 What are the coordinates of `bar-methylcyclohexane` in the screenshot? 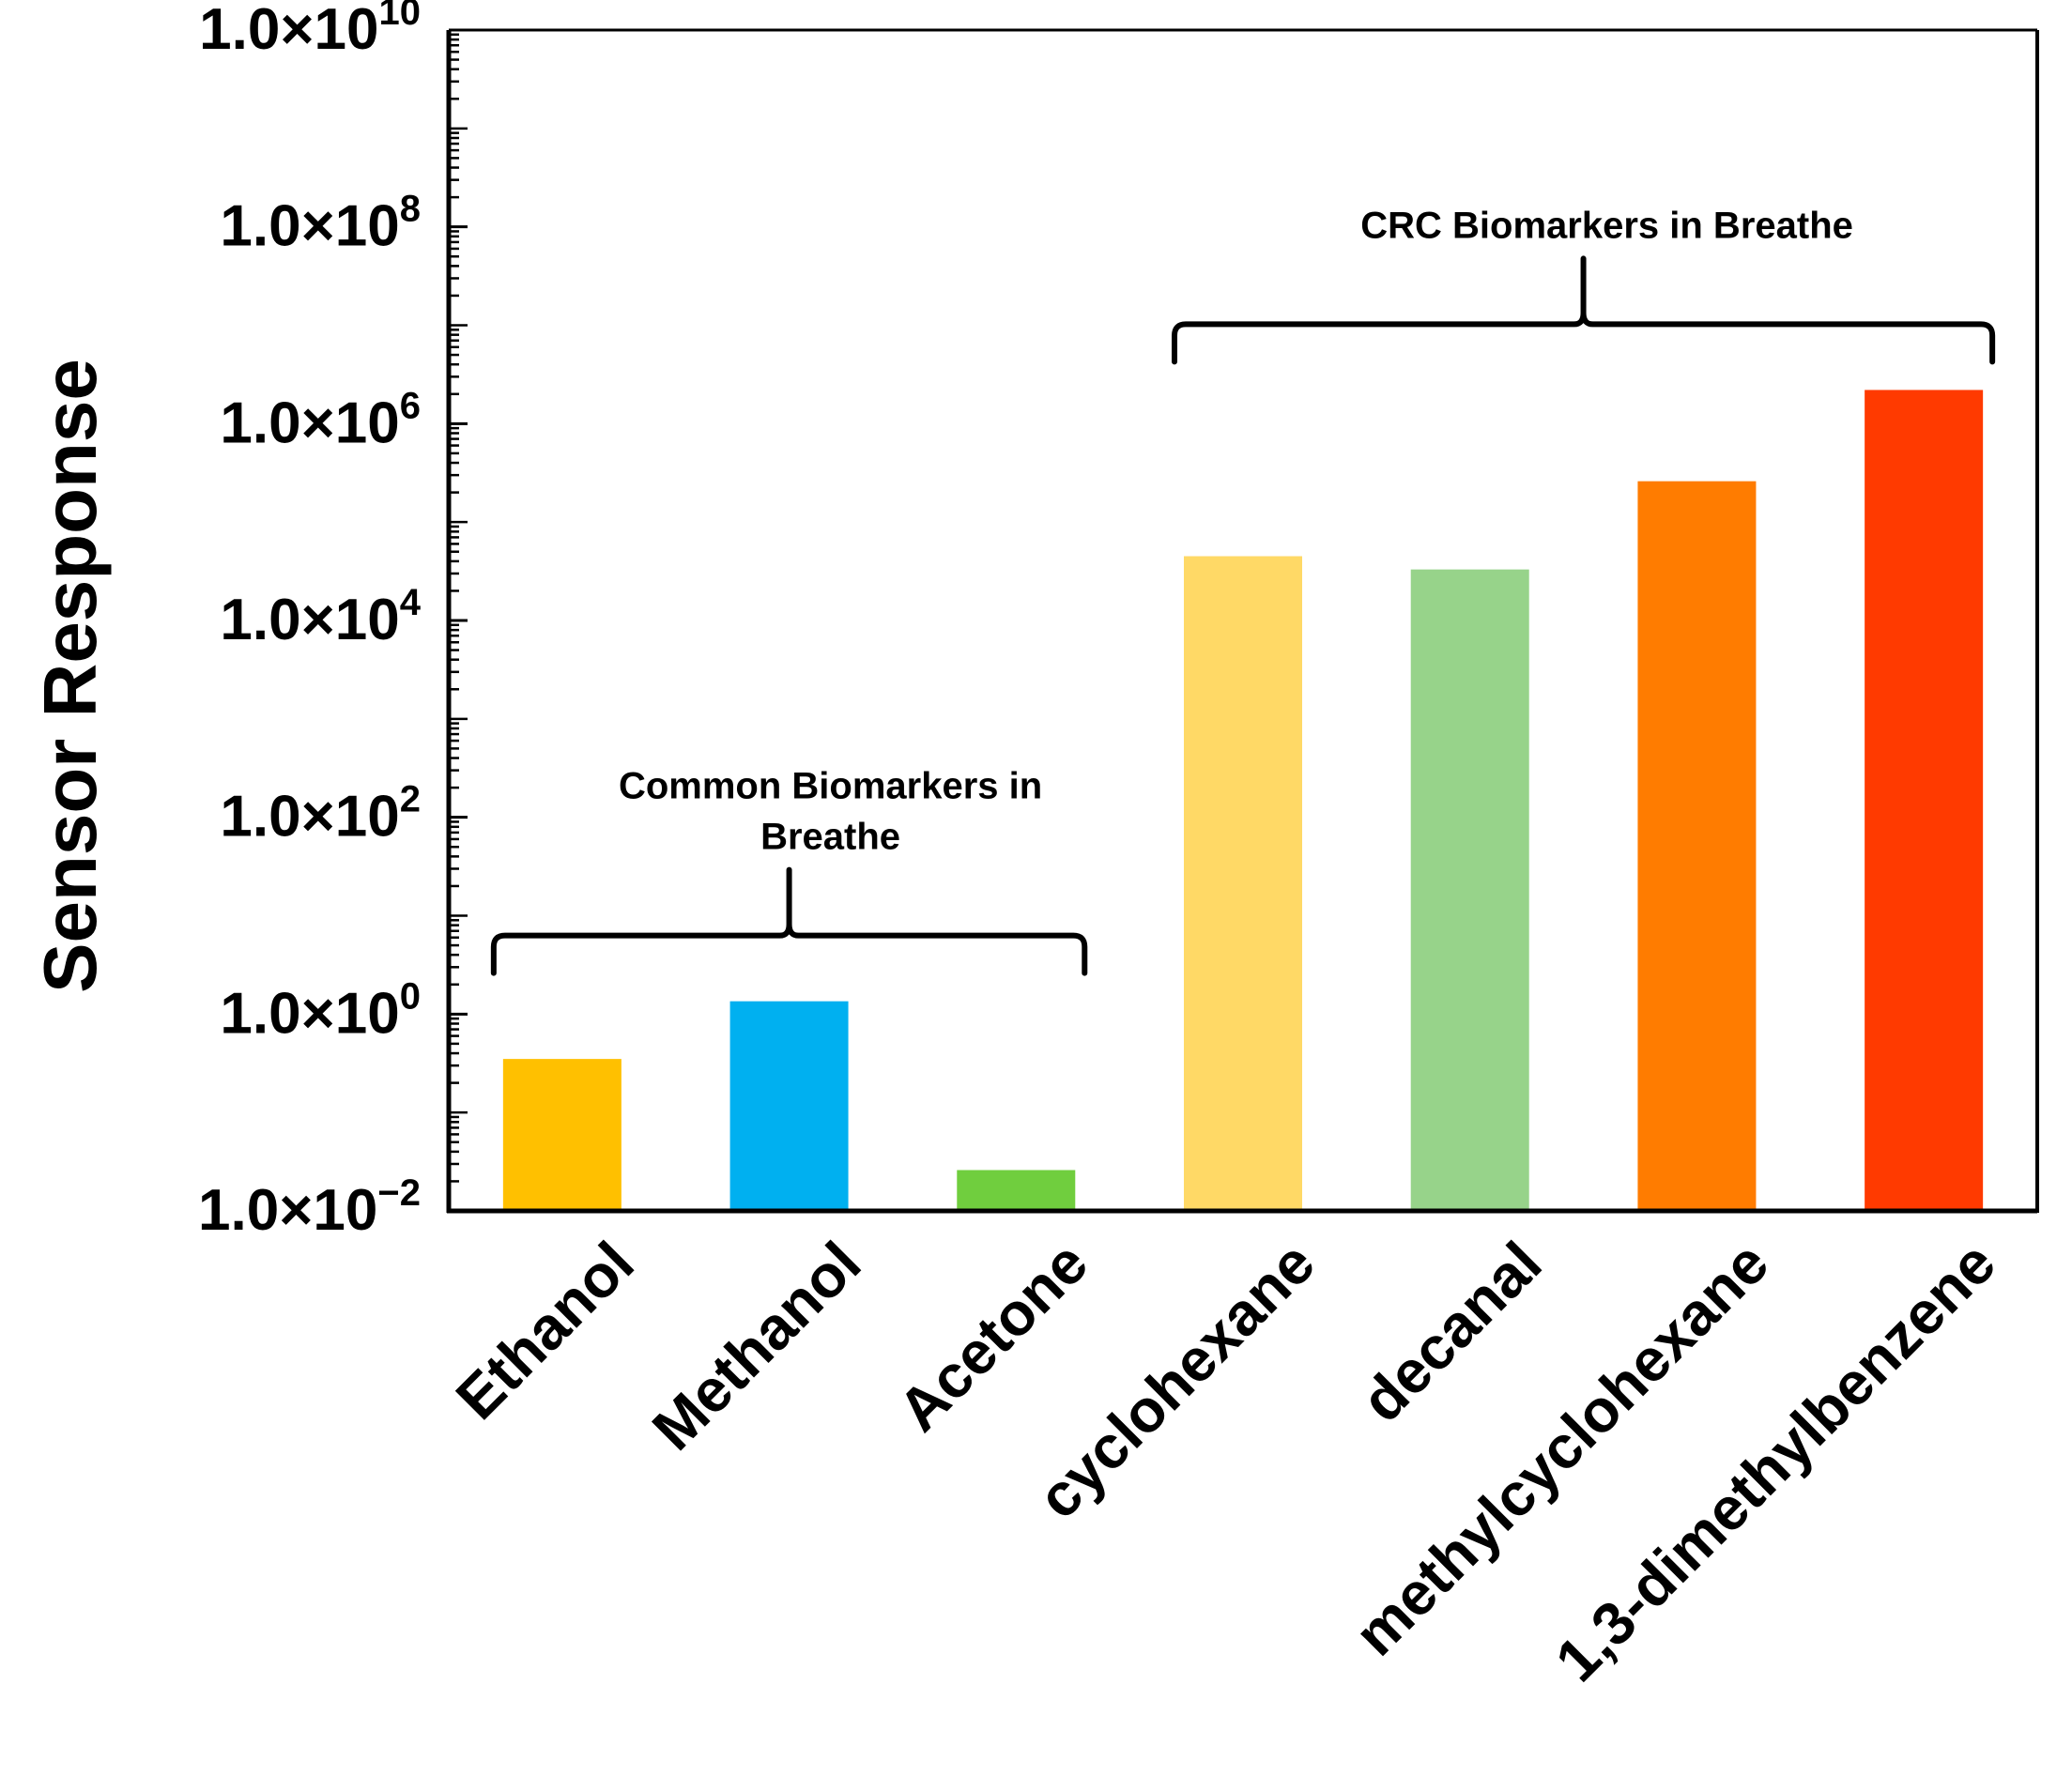 It's located at (1697, 846).